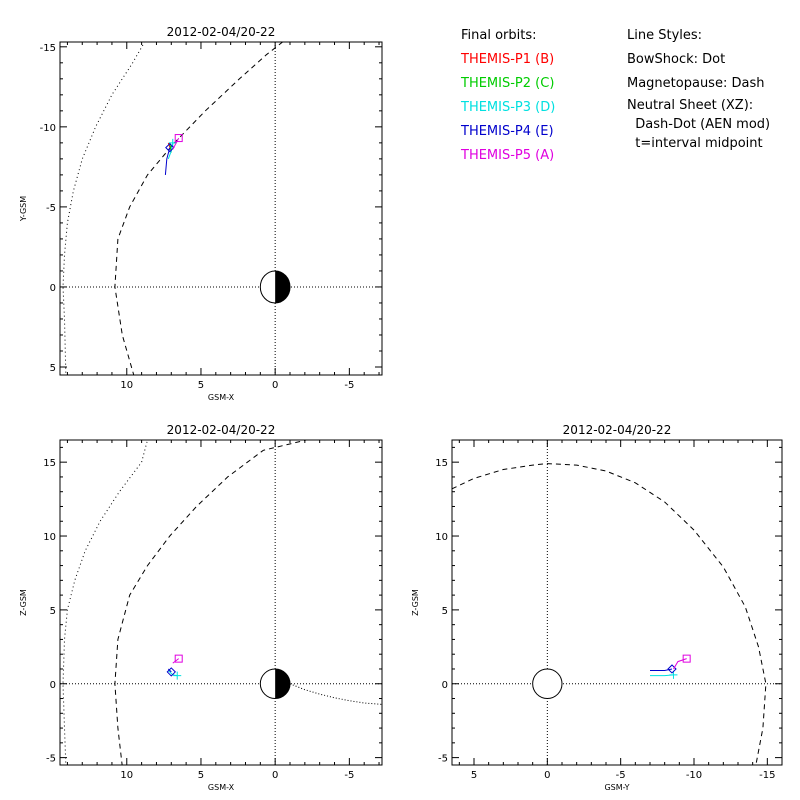  Describe the element at coordinates (282, 286) in the screenshot. I see `xy-earth-nightside` at that location.